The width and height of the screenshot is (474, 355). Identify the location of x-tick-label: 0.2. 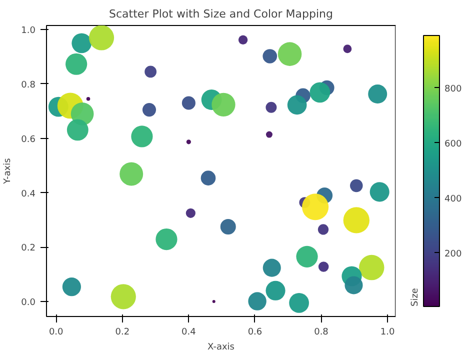
(122, 333).